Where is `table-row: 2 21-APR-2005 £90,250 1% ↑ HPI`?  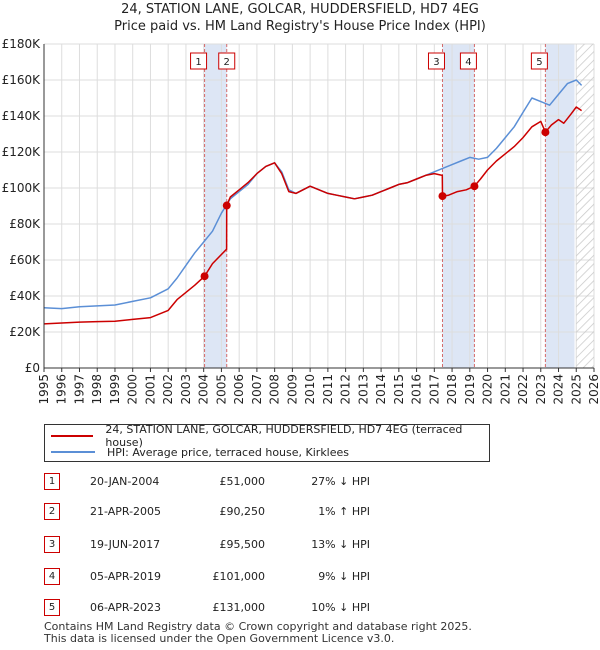 table-row: 2 21-APR-2005 £90,250 1% ↑ HPI is located at coordinates (210, 512).